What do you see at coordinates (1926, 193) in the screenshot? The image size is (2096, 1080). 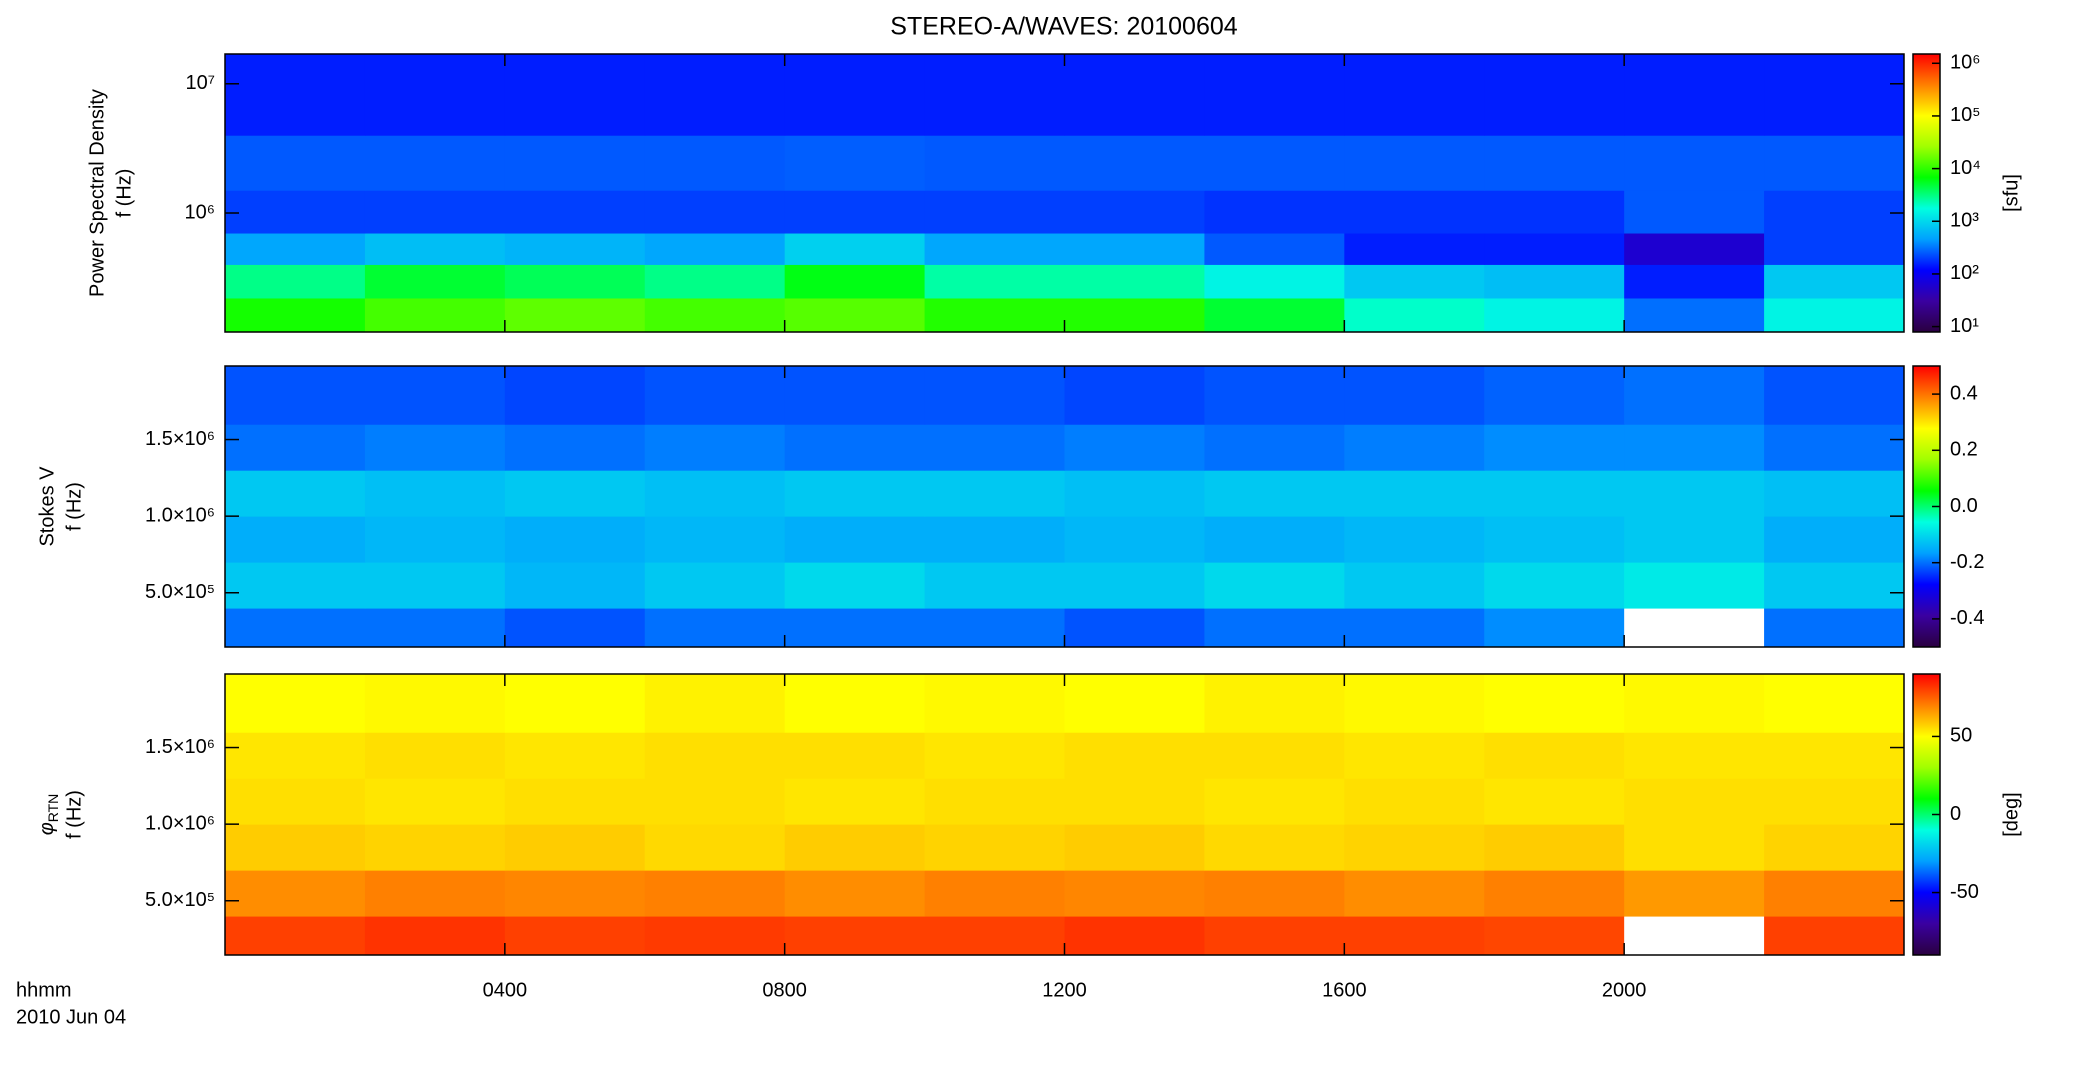 I see `colorbar` at bounding box center [1926, 193].